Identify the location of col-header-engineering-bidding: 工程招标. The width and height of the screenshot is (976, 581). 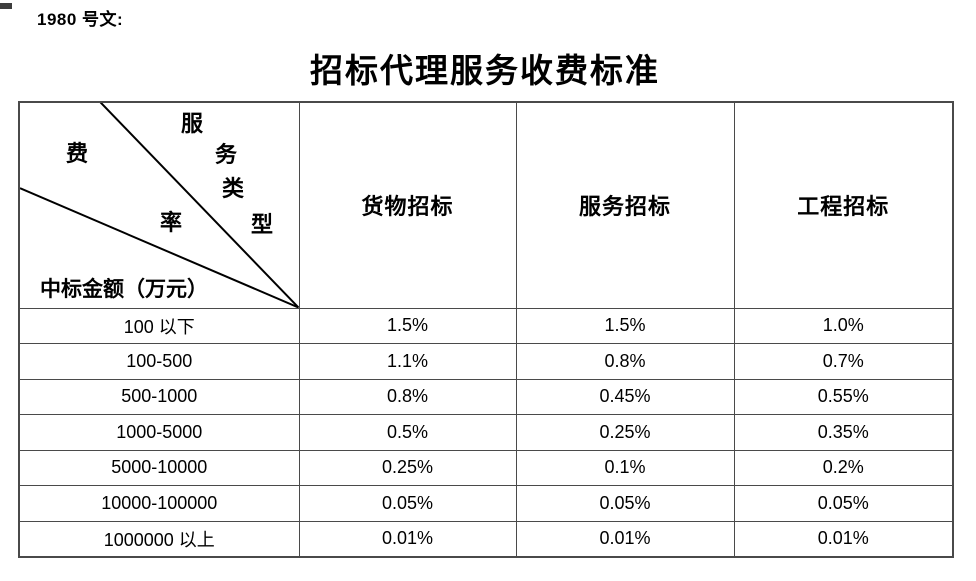
(843, 205).